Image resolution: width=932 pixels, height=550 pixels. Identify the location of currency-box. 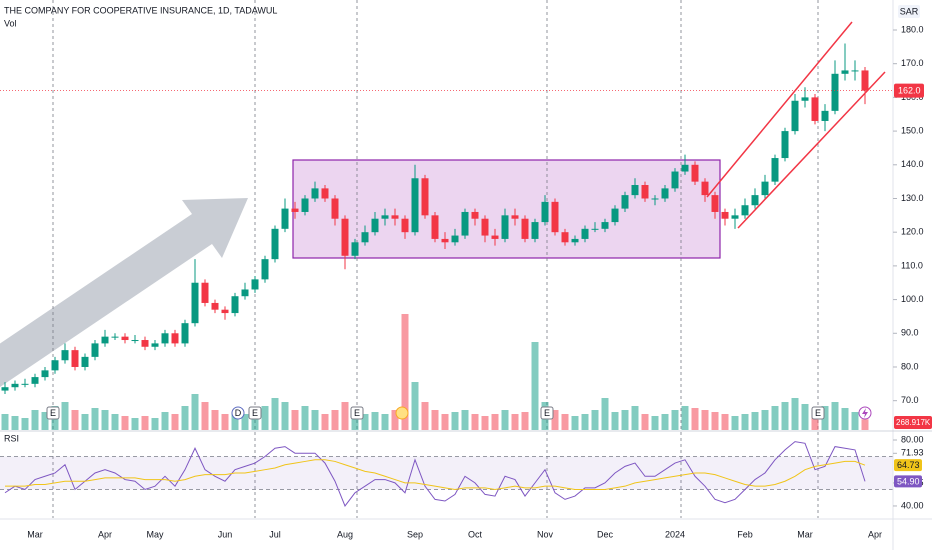
(909, 11).